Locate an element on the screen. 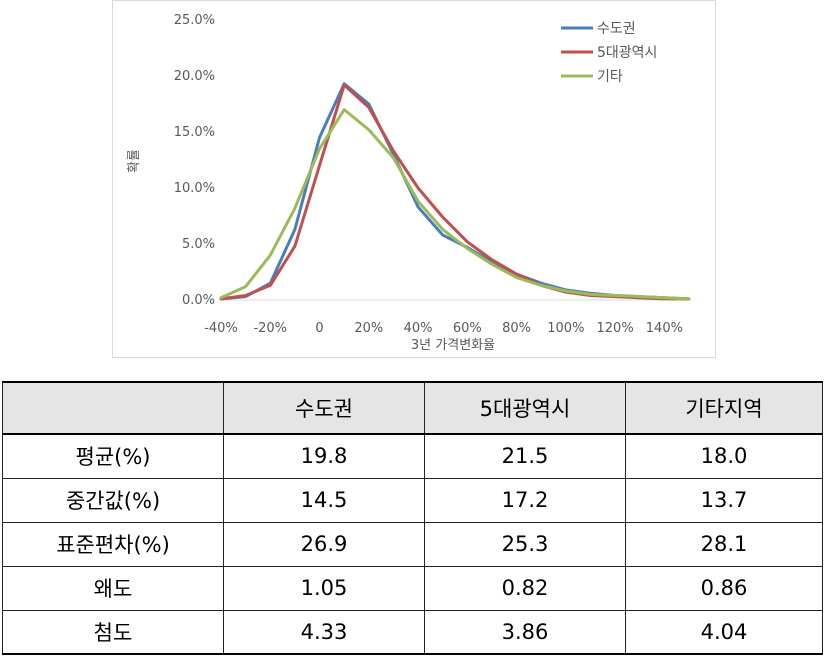  x-tick-label: 120% is located at coordinates (615, 328).